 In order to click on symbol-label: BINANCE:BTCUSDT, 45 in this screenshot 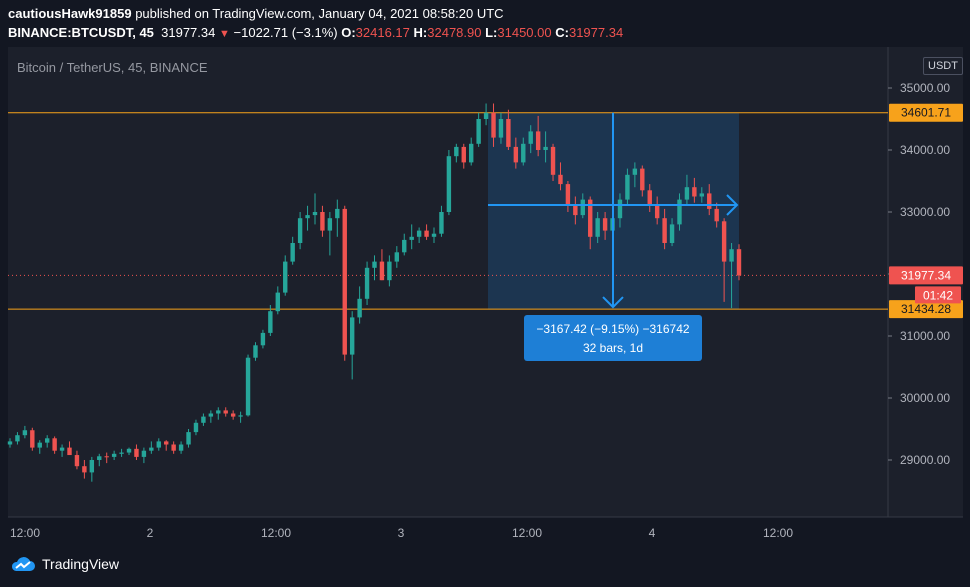, I will do `click(81, 32)`.